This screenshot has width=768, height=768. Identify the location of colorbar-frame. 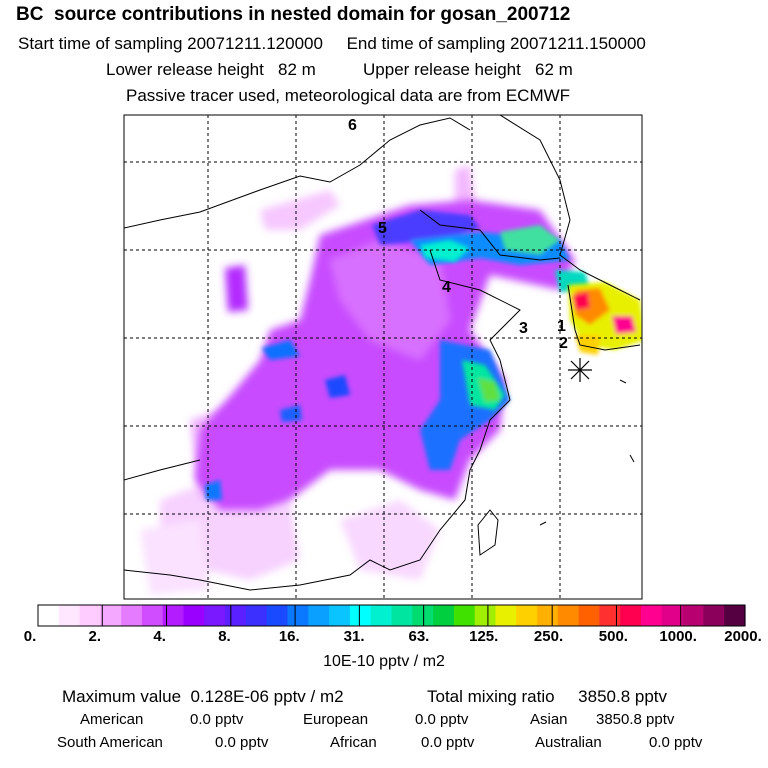
(391, 615).